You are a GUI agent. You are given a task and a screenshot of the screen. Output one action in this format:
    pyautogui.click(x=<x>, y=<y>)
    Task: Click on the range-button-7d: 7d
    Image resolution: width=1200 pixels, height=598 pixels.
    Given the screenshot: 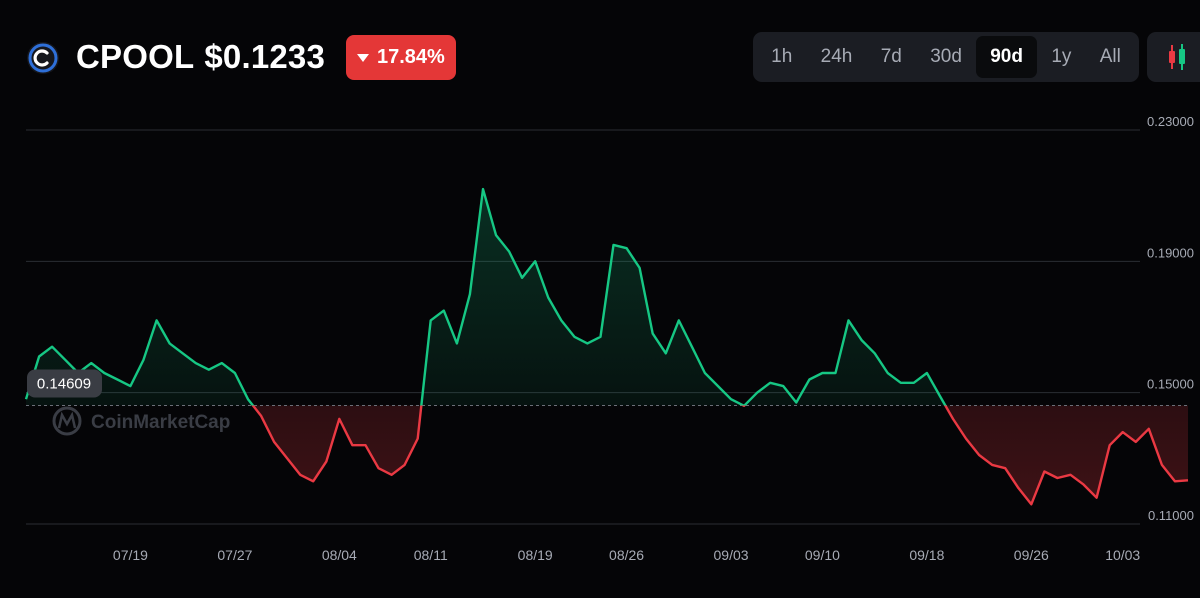 What is the action you would take?
    pyautogui.click(x=891, y=56)
    